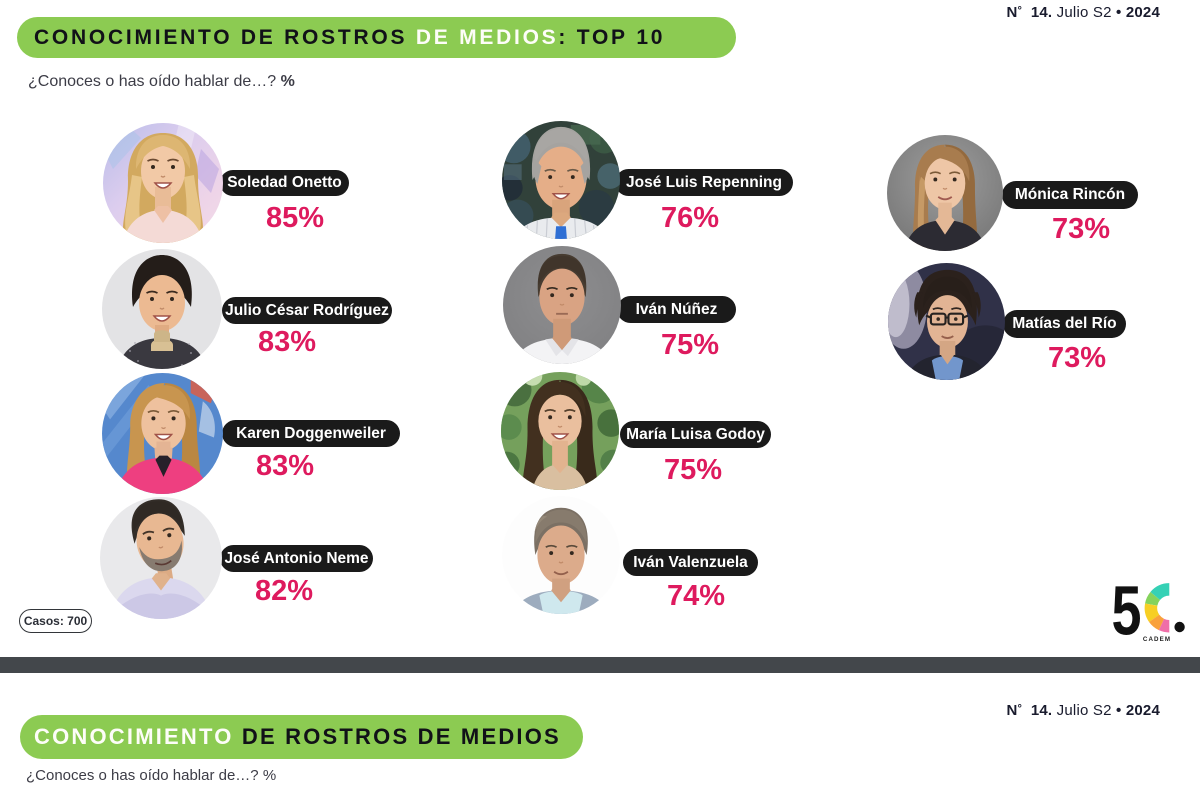  Describe the element at coordinates (1127, 612) in the screenshot. I see `svg-text: 5` at that location.